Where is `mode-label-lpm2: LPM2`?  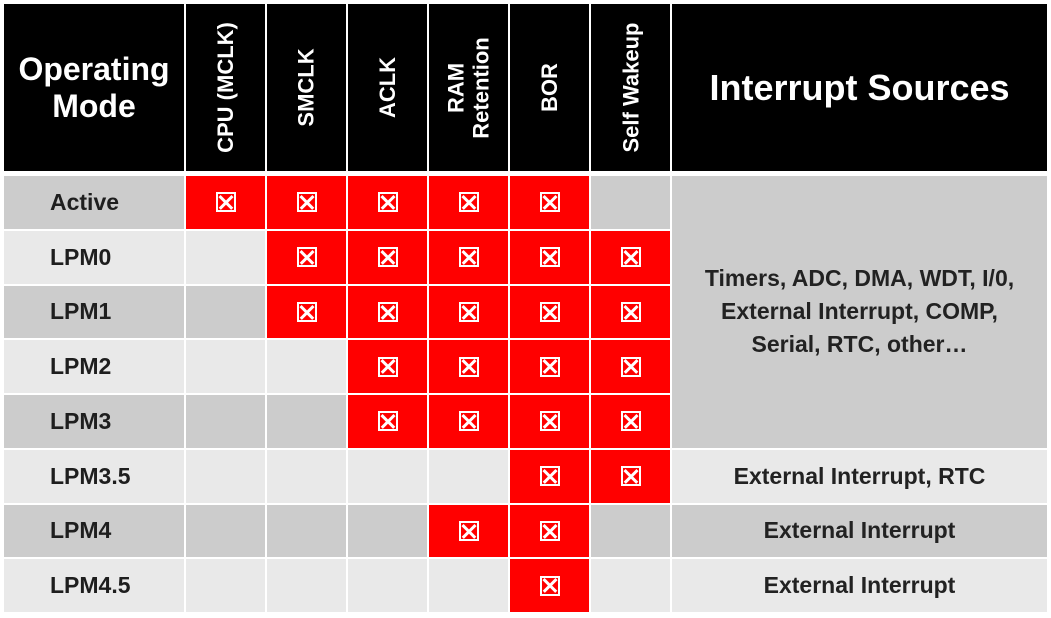 mode-label-lpm2: LPM2 is located at coordinates (94, 366).